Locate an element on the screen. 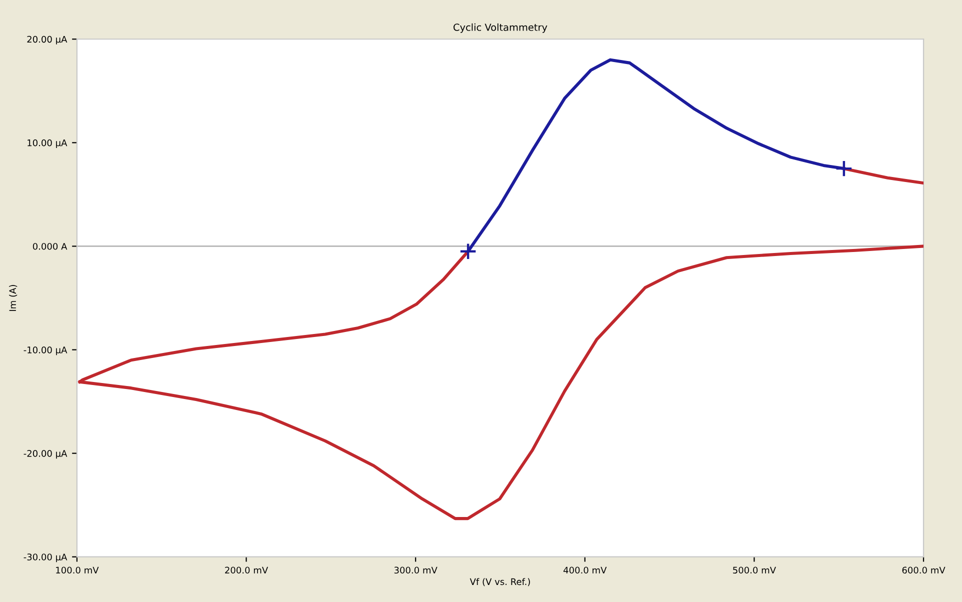  y-tick-label: -10.00 µA is located at coordinates (46, 351).